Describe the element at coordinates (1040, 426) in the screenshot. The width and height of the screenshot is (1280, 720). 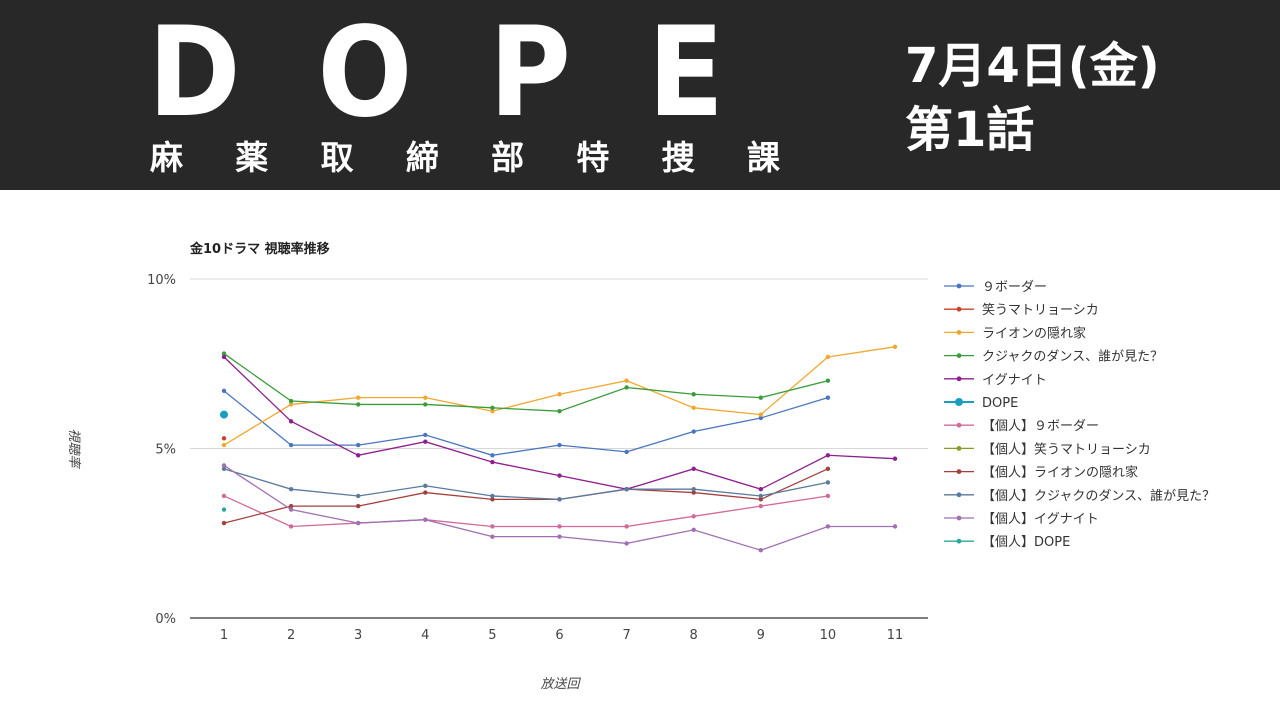
I see `legend-label: 【個人】９ボーダー` at that location.